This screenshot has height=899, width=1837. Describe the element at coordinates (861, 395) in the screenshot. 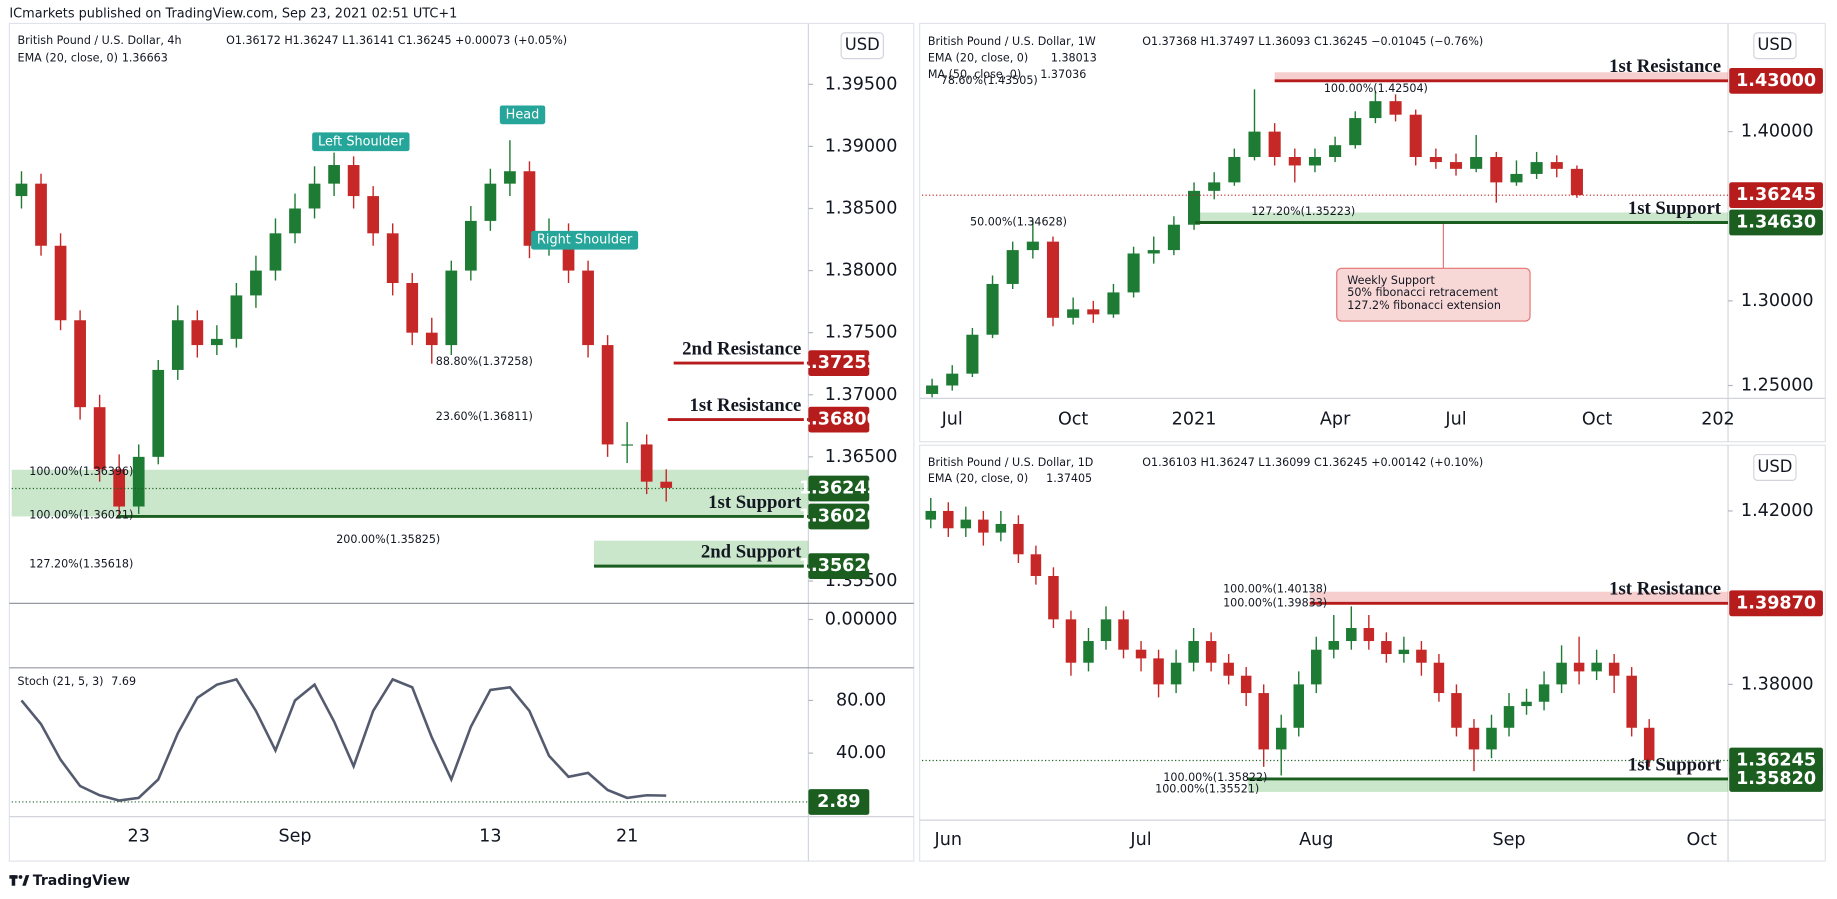

I see `y-tick-label: 1.37000` at that location.